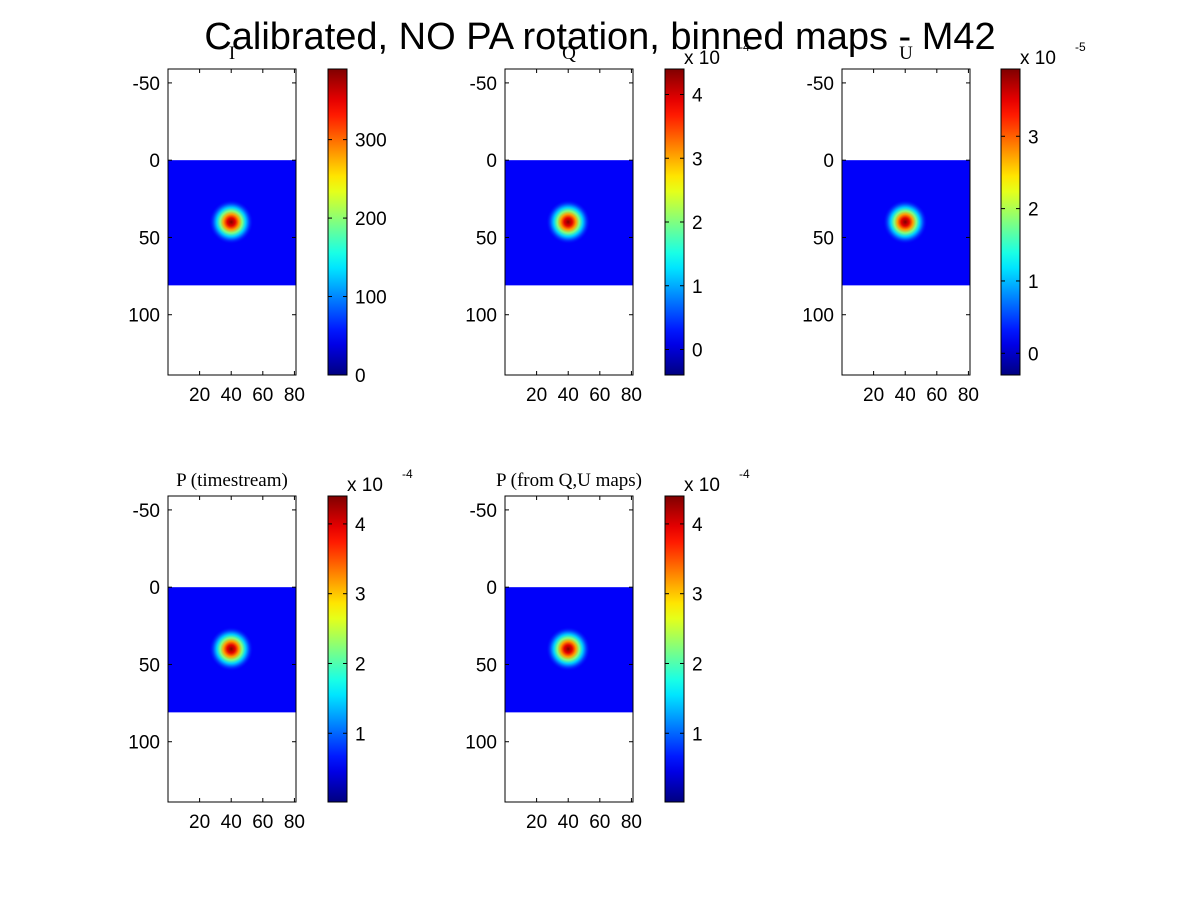 Image resolution: width=1200 pixels, height=905 pixels. I want to click on subplot-title: P (from Q,U maps), so click(569, 480).